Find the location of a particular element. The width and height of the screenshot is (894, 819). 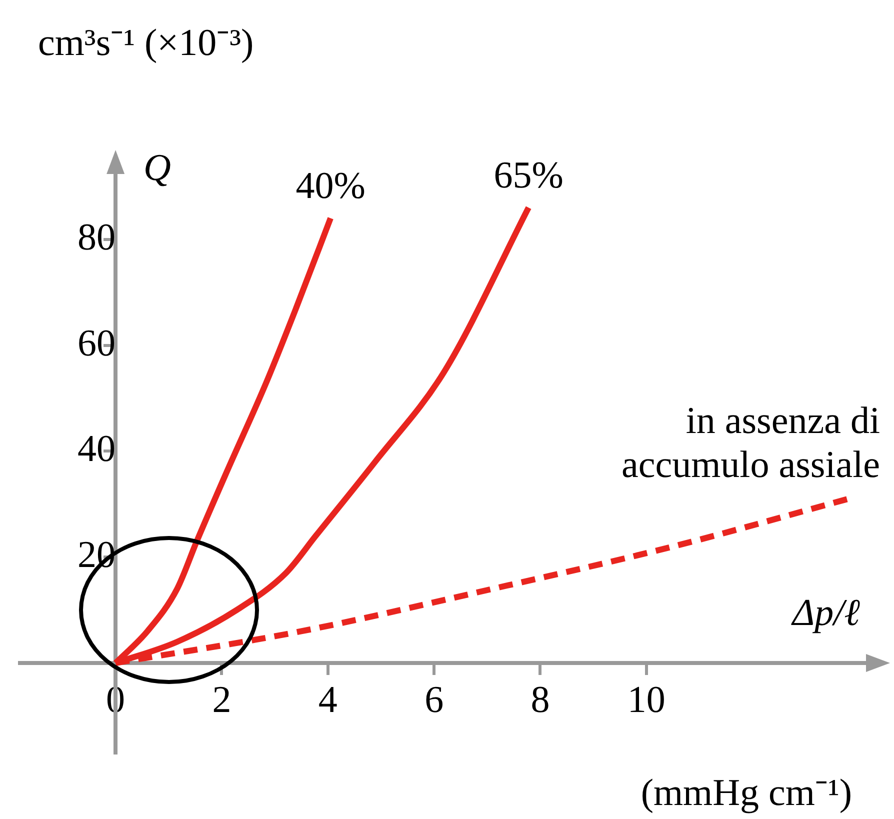

x-tick-label: 8 is located at coordinates (540, 699).